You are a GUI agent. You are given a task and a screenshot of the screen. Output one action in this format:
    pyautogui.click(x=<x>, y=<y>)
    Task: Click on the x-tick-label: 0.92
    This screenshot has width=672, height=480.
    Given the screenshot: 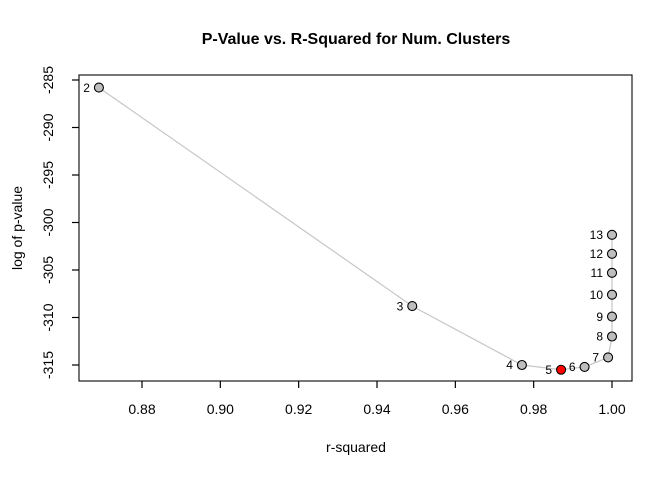 What is the action you would take?
    pyautogui.click(x=298, y=409)
    